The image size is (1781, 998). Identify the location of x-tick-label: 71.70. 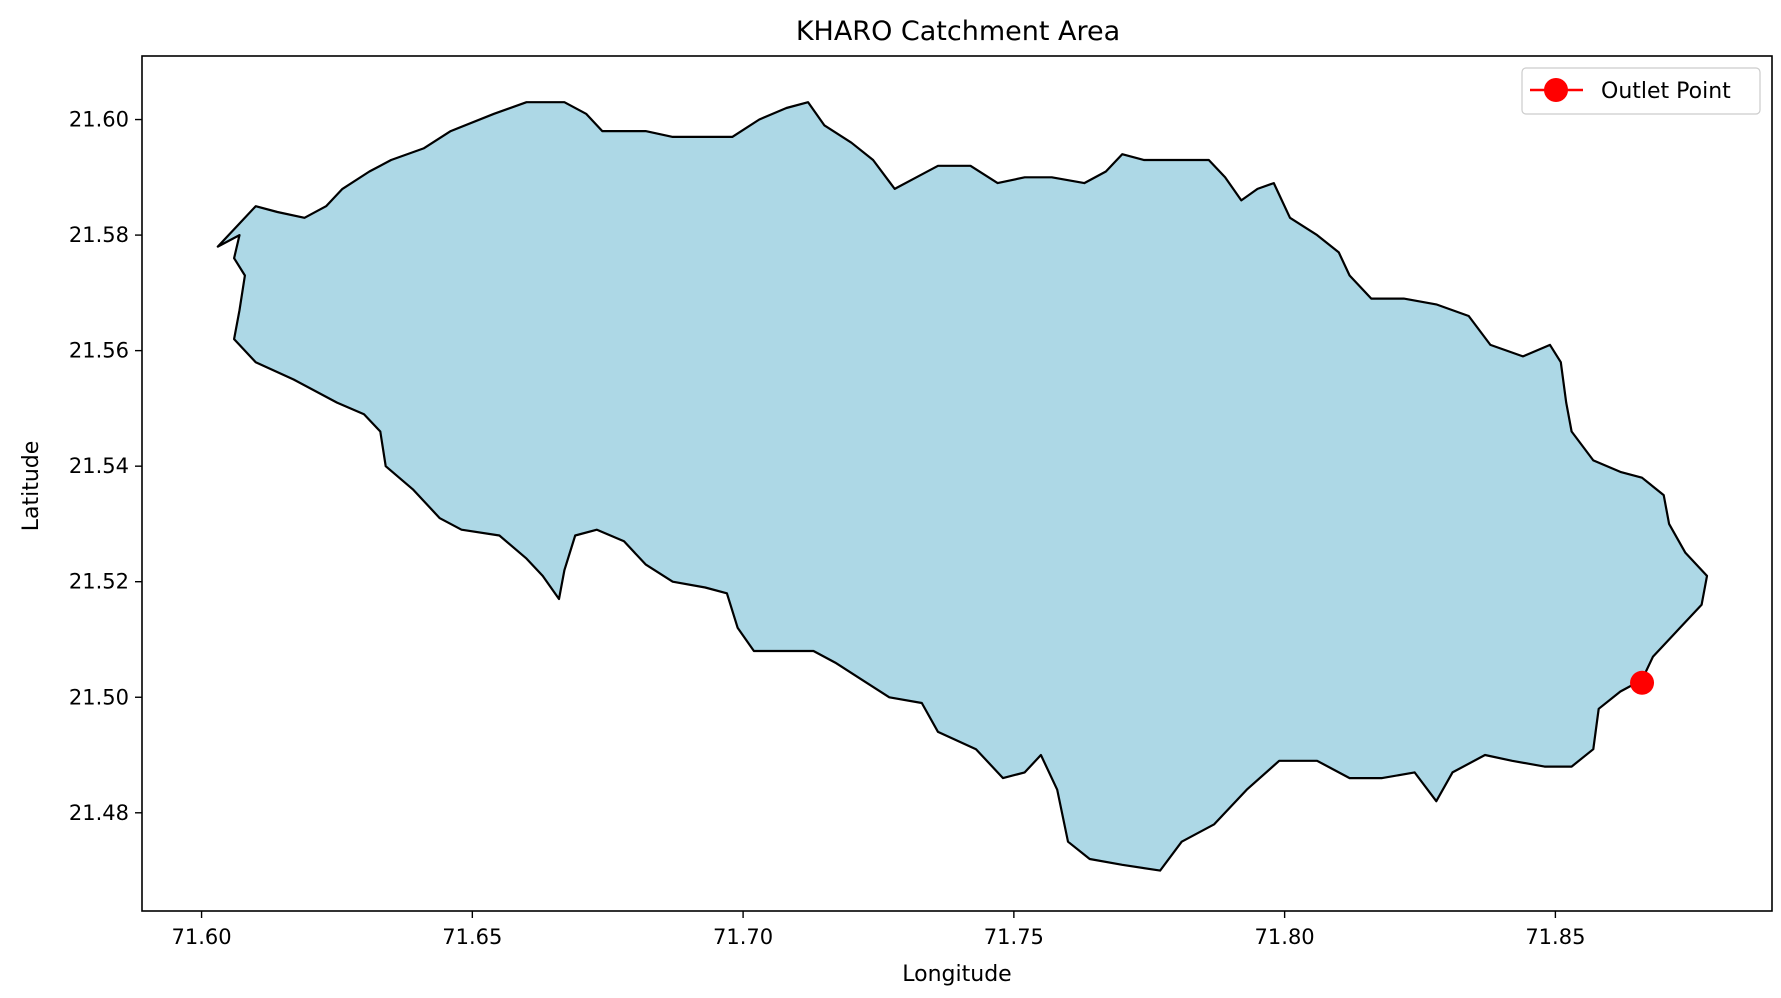
(743, 937).